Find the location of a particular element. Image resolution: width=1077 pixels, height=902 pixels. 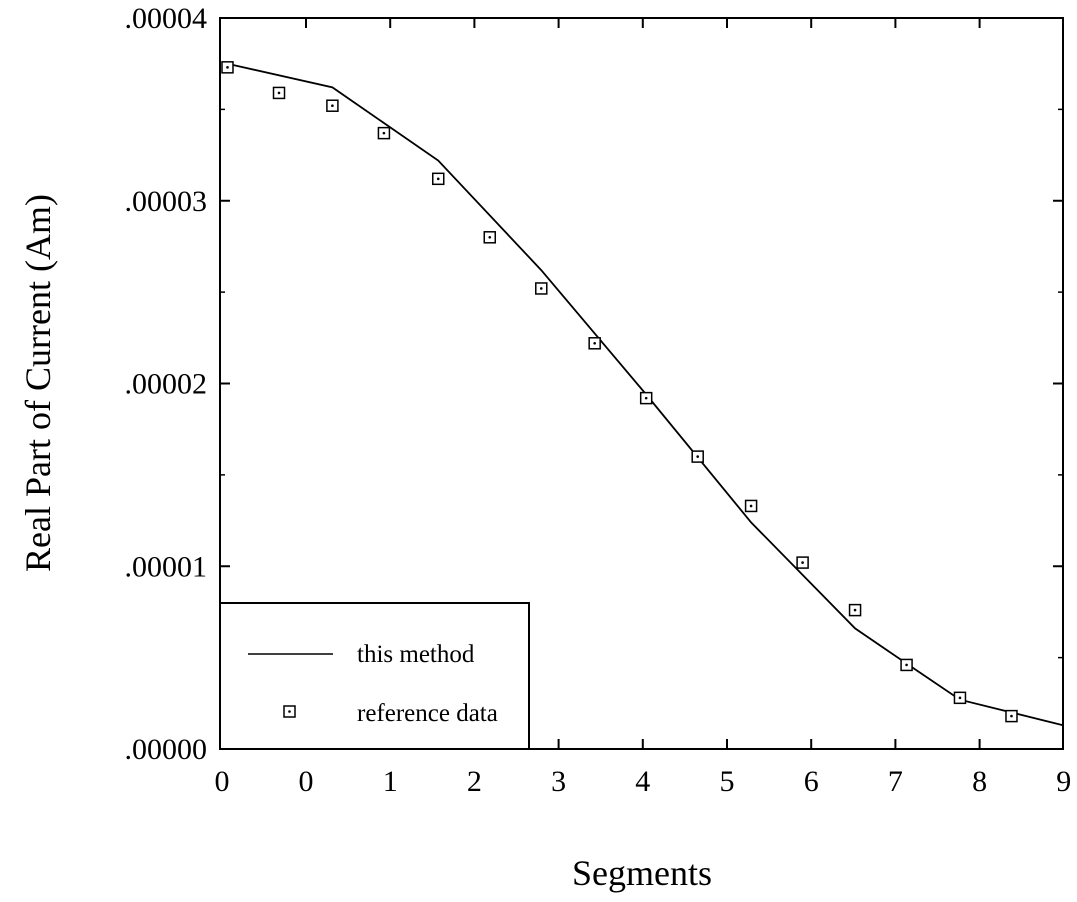

x-tick-label: 8 is located at coordinates (979, 781).